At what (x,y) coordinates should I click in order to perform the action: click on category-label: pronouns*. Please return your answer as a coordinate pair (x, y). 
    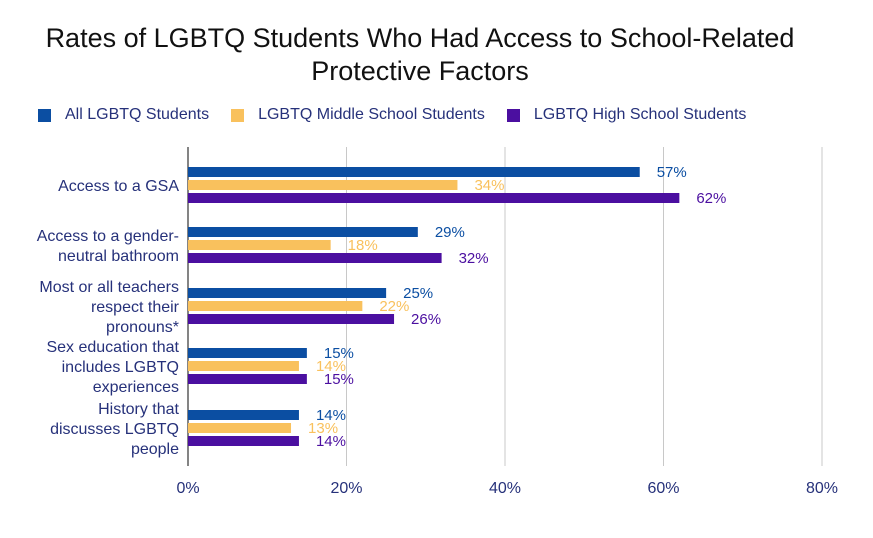
    Looking at the image, I should click on (142, 327).